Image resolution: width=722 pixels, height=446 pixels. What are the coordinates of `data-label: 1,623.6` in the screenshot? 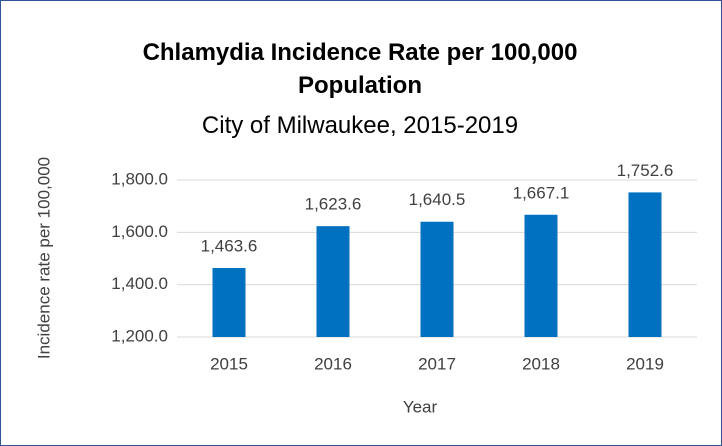 It's located at (333, 204).